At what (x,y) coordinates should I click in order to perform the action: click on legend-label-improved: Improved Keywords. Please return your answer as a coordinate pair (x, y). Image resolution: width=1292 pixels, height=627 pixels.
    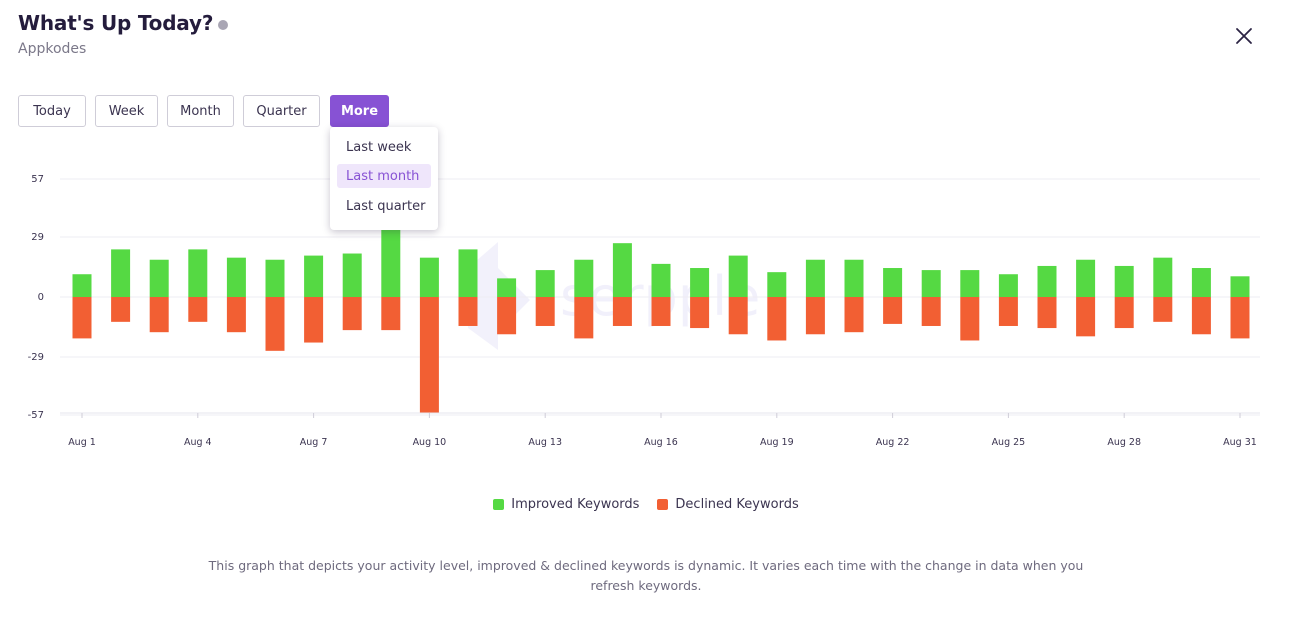
    Looking at the image, I should click on (575, 504).